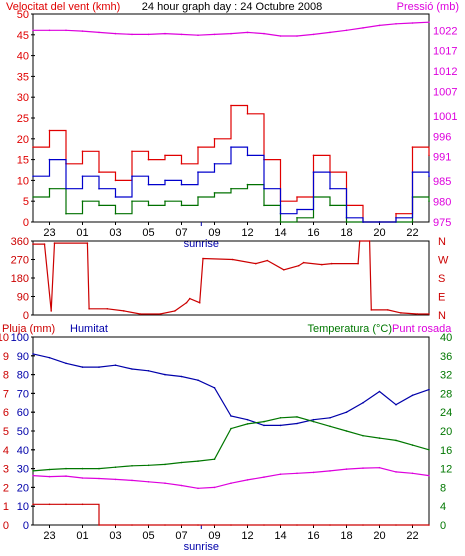  I want to click on x-tick-label: 01, so click(82, 536).